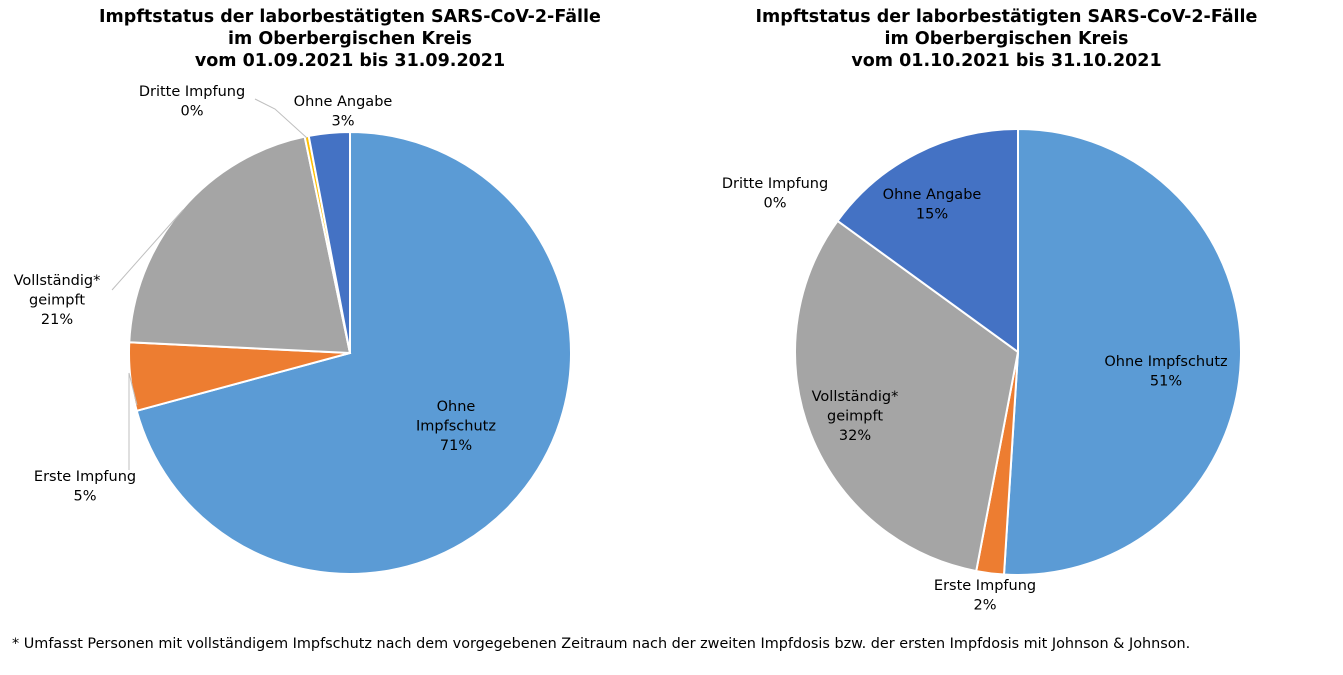 The width and height of the screenshot is (1343, 675). Describe the element at coordinates (855, 436) in the screenshot. I see `slice-value-label: 32%` at that location.